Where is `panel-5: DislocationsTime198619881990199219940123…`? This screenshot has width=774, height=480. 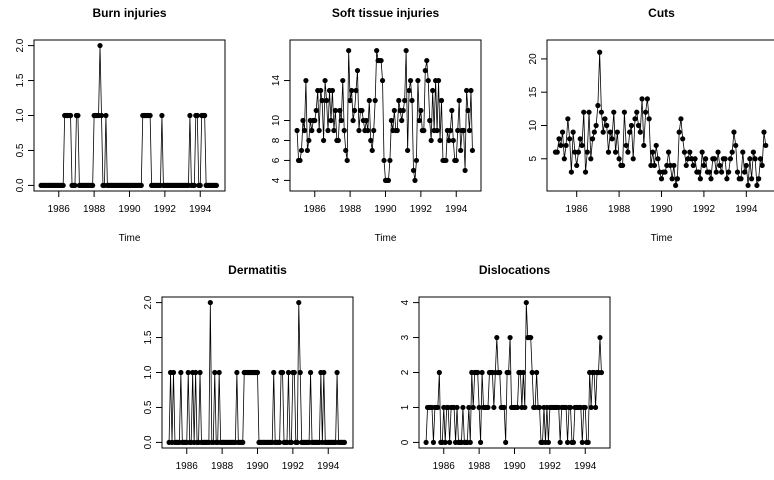 panel-5: DislocationsTime198619881990199219940123… is located at coordinates (505, 367).